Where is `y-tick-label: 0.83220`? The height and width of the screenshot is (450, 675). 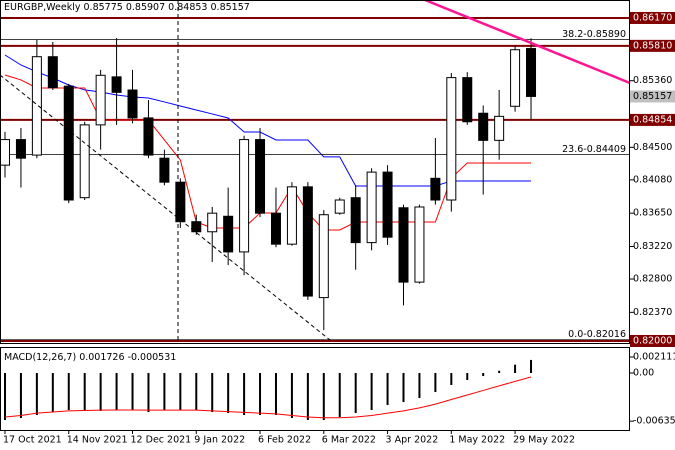 y-tick-label: 0.83220 is located at coordinates (652, 246).